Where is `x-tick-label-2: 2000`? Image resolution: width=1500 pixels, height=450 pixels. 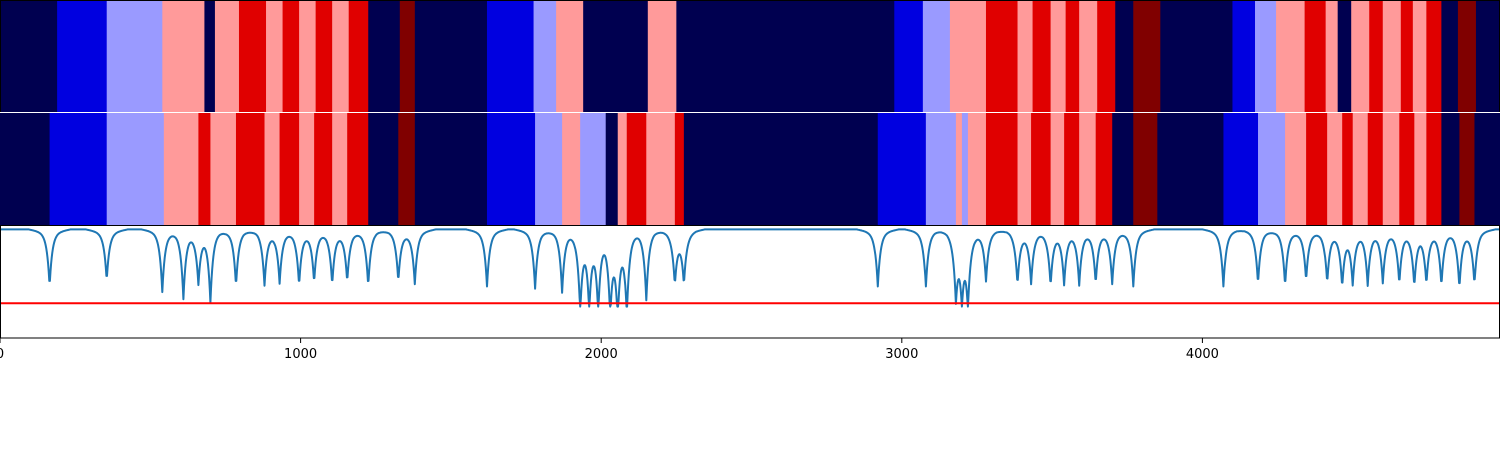 x-tick-label-2: 2000 is located at coordinates (601, 354).